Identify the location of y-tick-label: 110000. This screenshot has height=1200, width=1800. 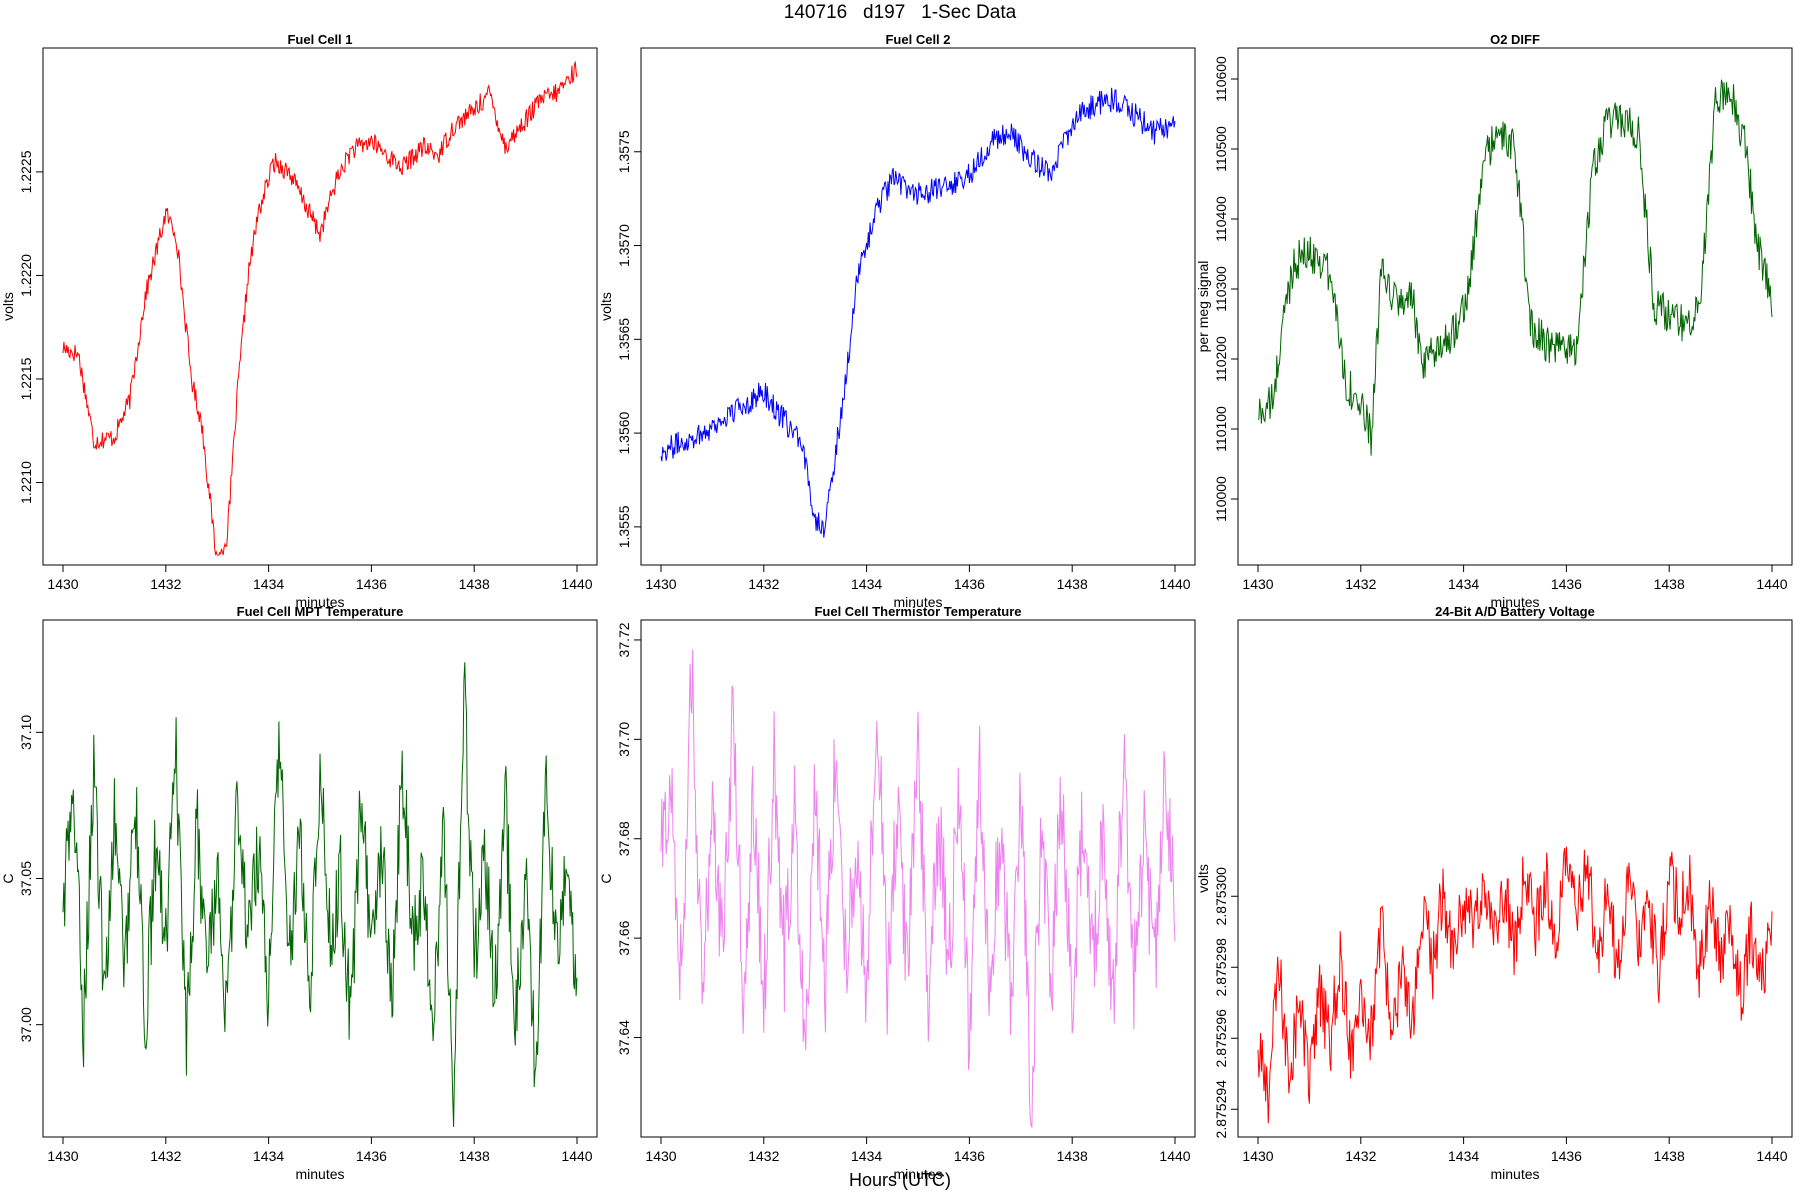
(1221, 499).